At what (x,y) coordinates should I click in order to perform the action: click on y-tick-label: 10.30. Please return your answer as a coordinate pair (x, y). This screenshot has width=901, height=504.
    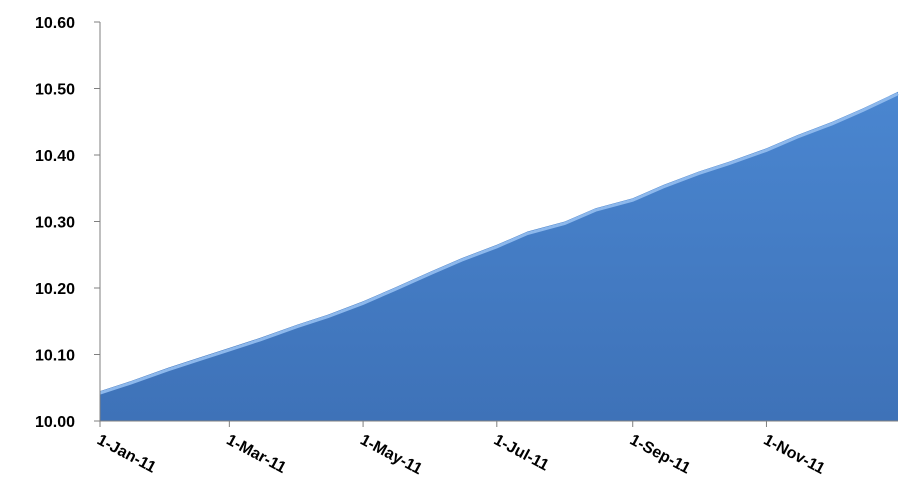
    Looking at the image, I should click on (55, 223).